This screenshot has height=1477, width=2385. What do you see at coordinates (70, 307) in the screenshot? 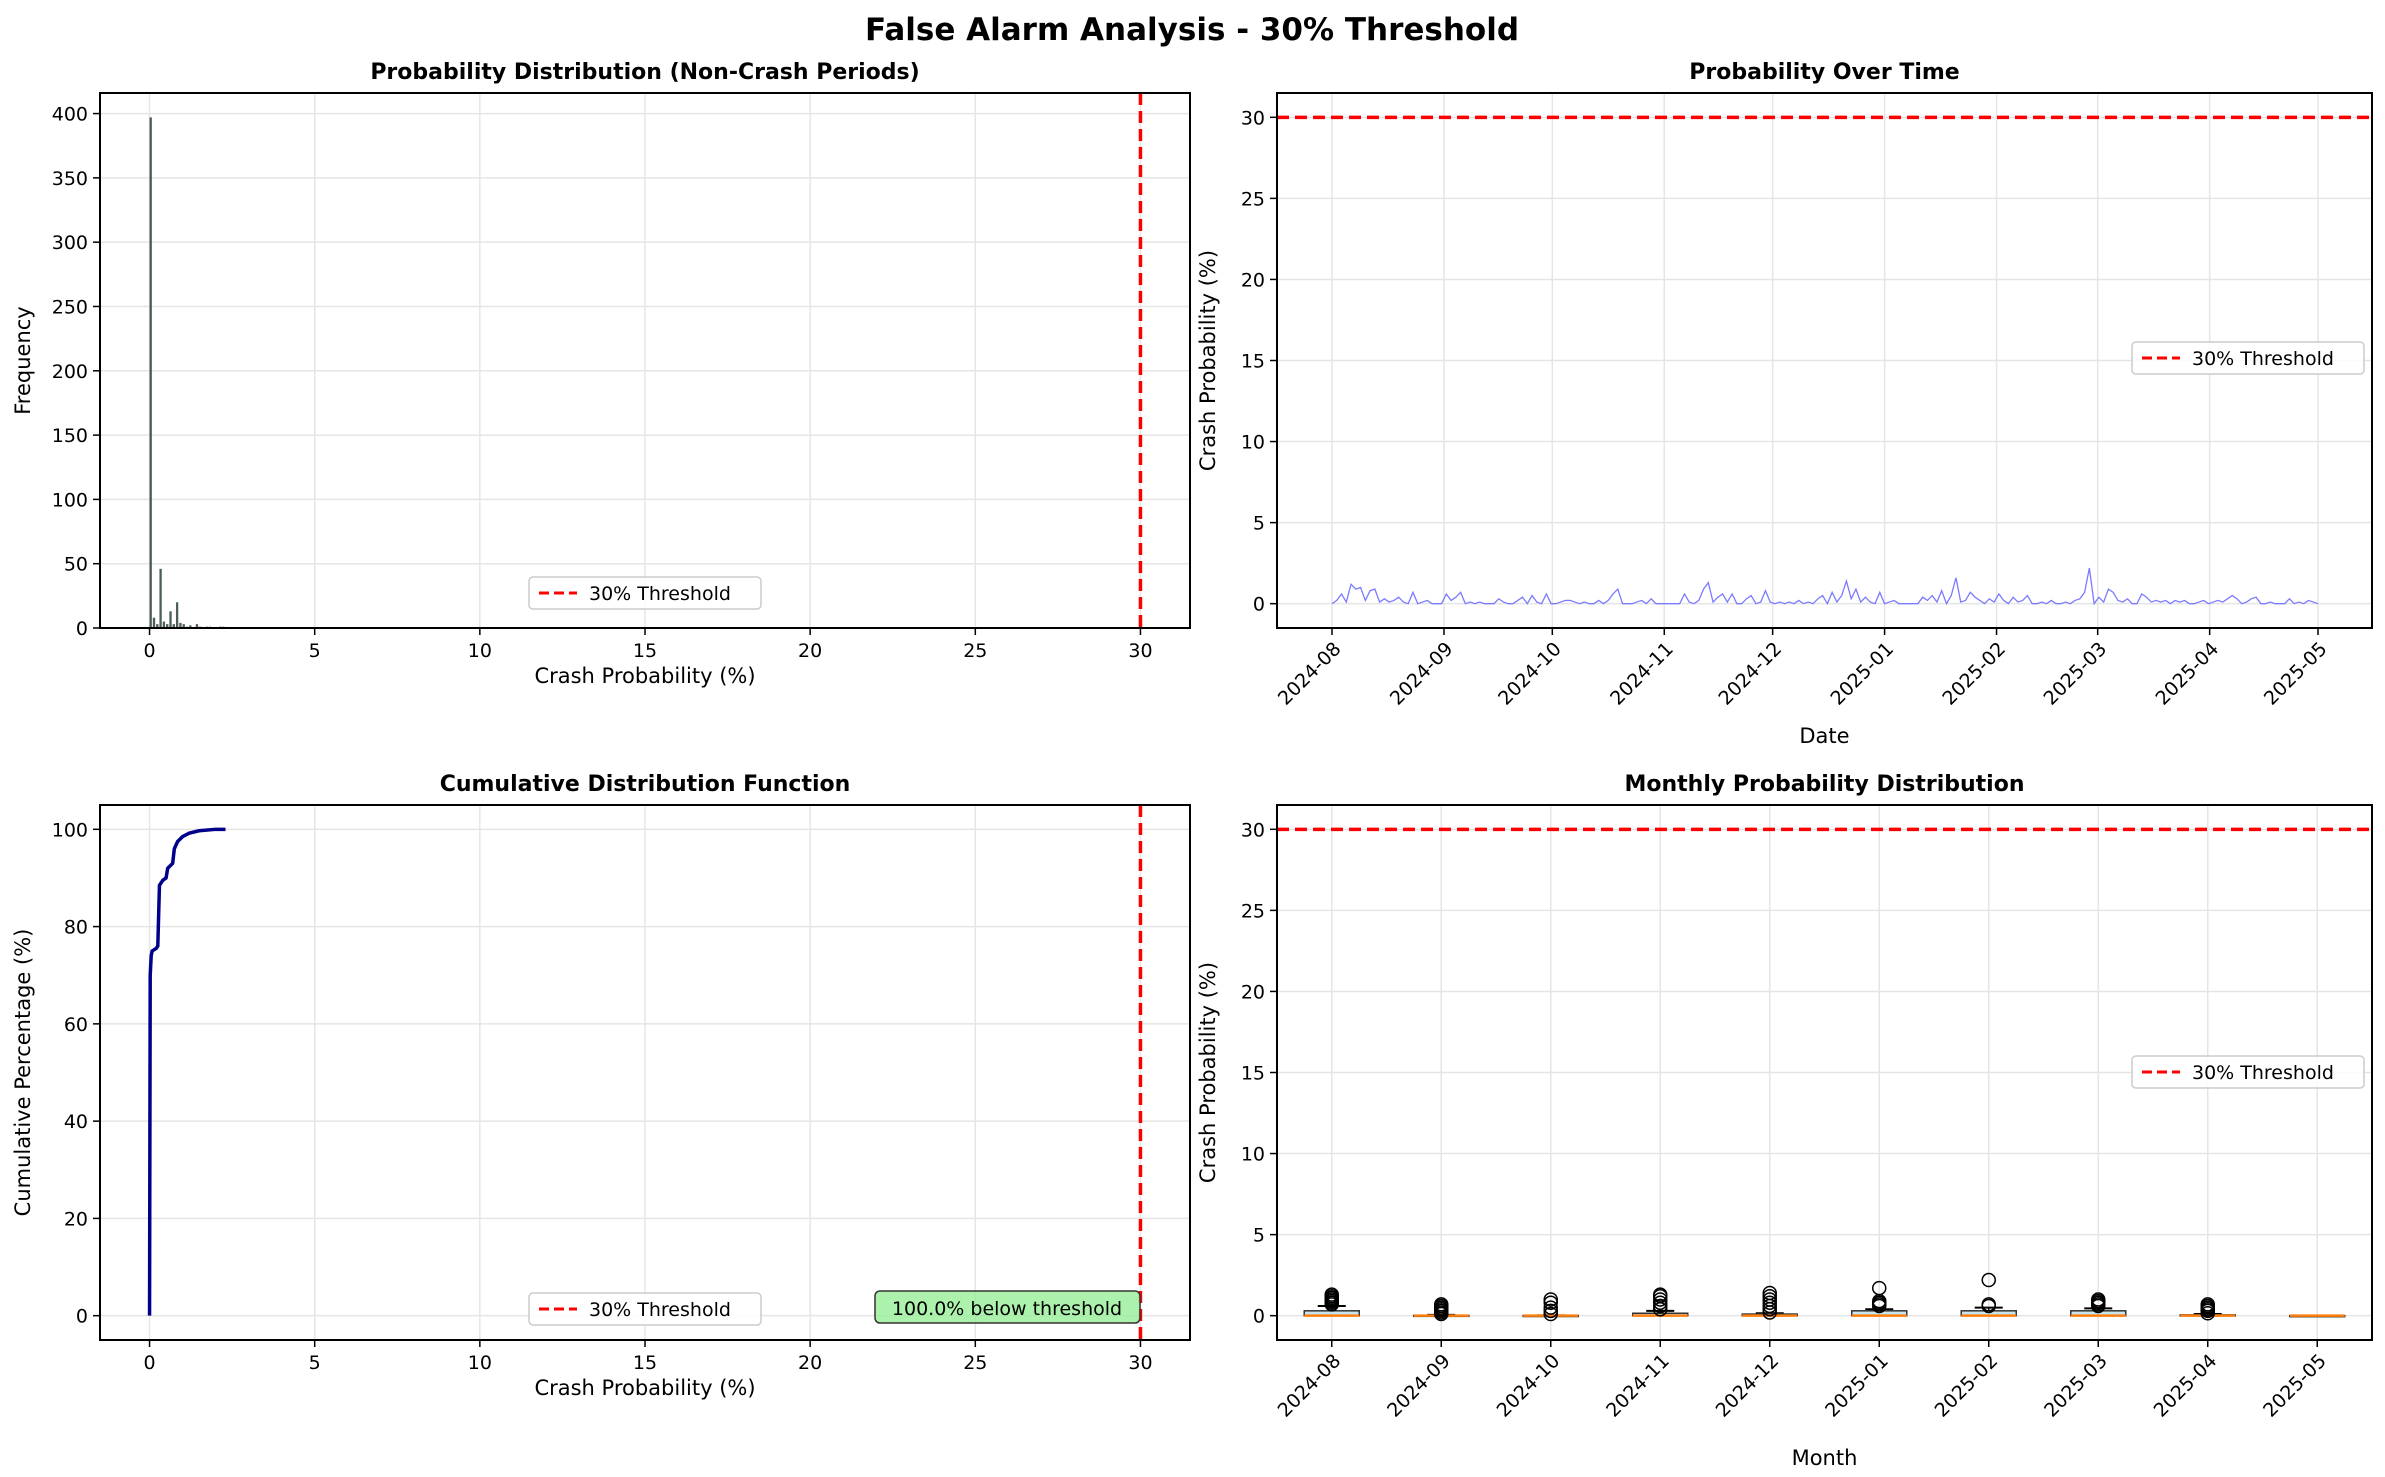
I see `y-tick-label: 250` at bounding box center [70, 307].